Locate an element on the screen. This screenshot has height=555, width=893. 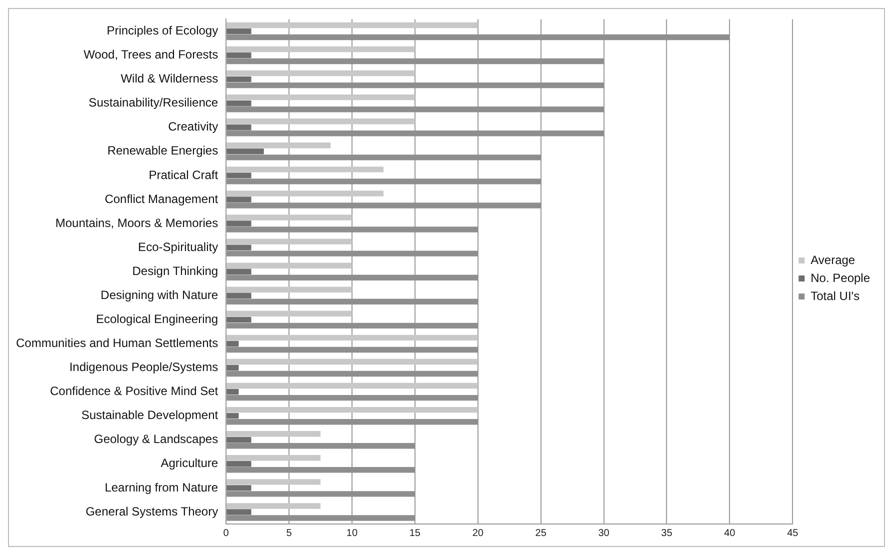
y-tick-label: Communities and Human Settlements is located at coordinates (117, 343).